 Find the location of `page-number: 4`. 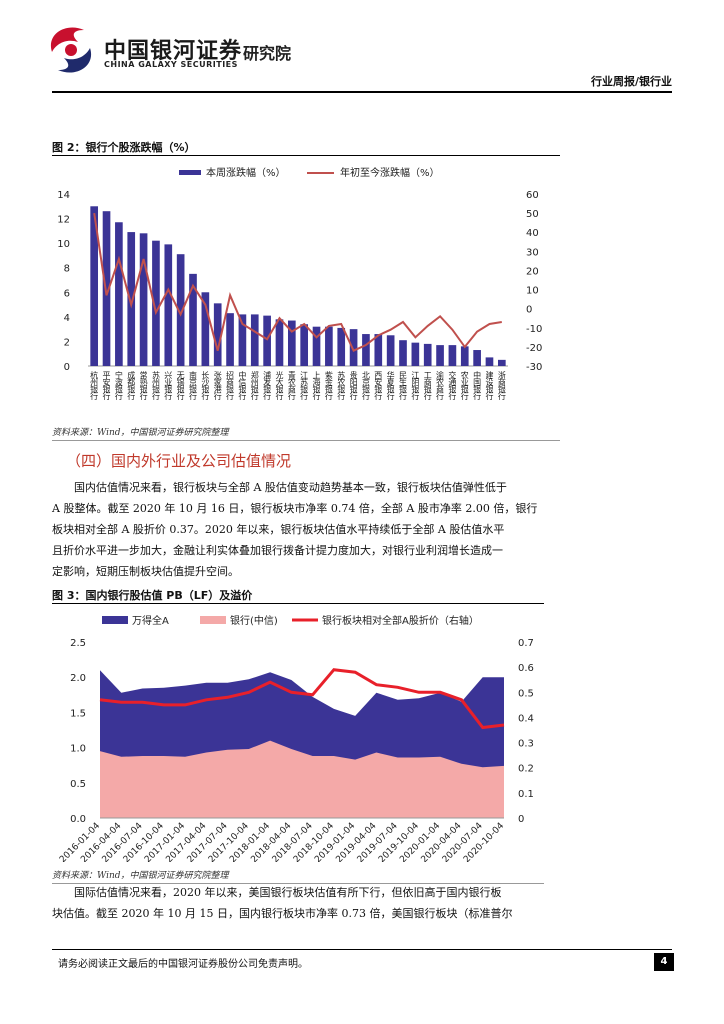

page-number: 4 is located at coordinates (664, 962).